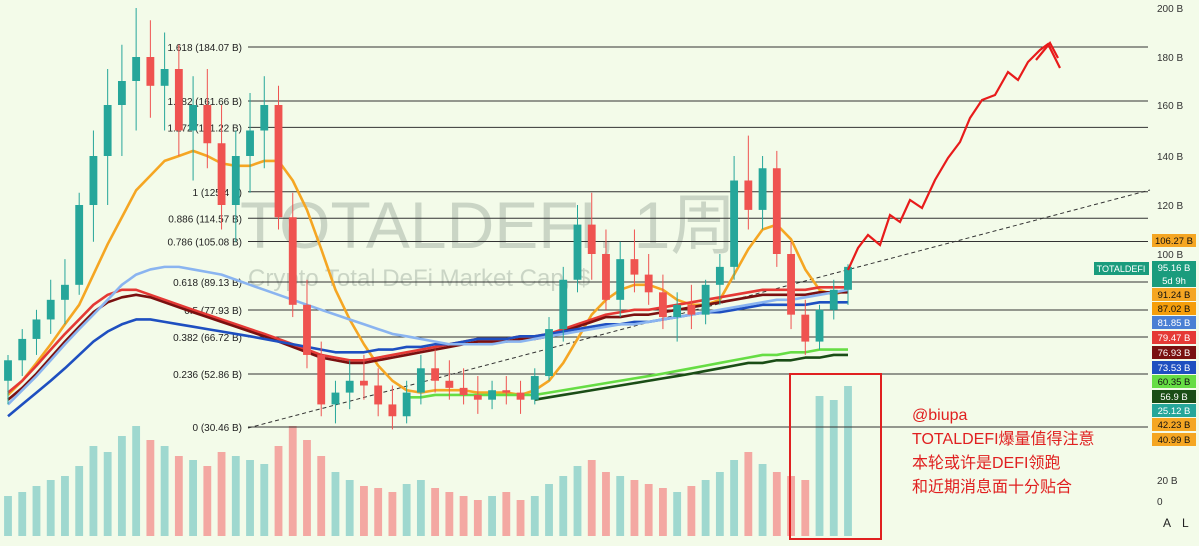 The image size is (1199, 546). I want to click on price-badge: 95.16 B, so click(1174, 267).